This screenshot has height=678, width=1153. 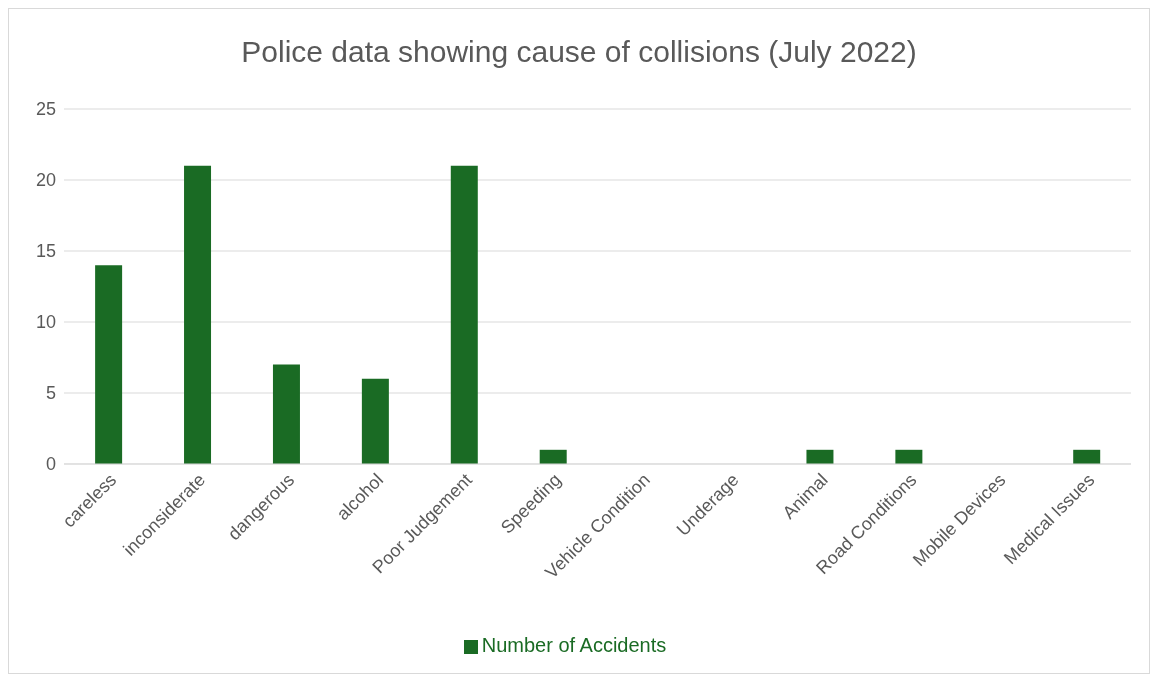 I want to click on y-tick-label: 10, so click(x=45, y=322).